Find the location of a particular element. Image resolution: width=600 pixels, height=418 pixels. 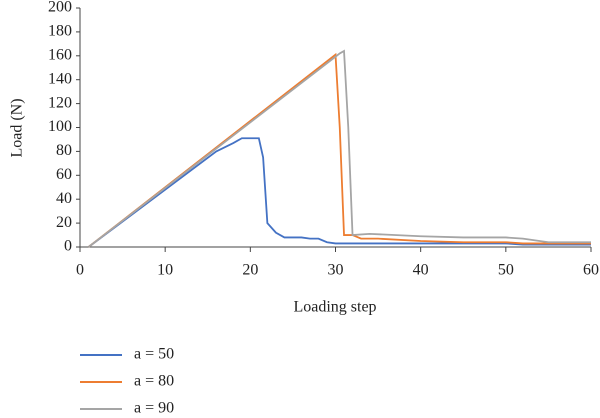

x-tick-label: 0 is located at coordinates (80, 270).